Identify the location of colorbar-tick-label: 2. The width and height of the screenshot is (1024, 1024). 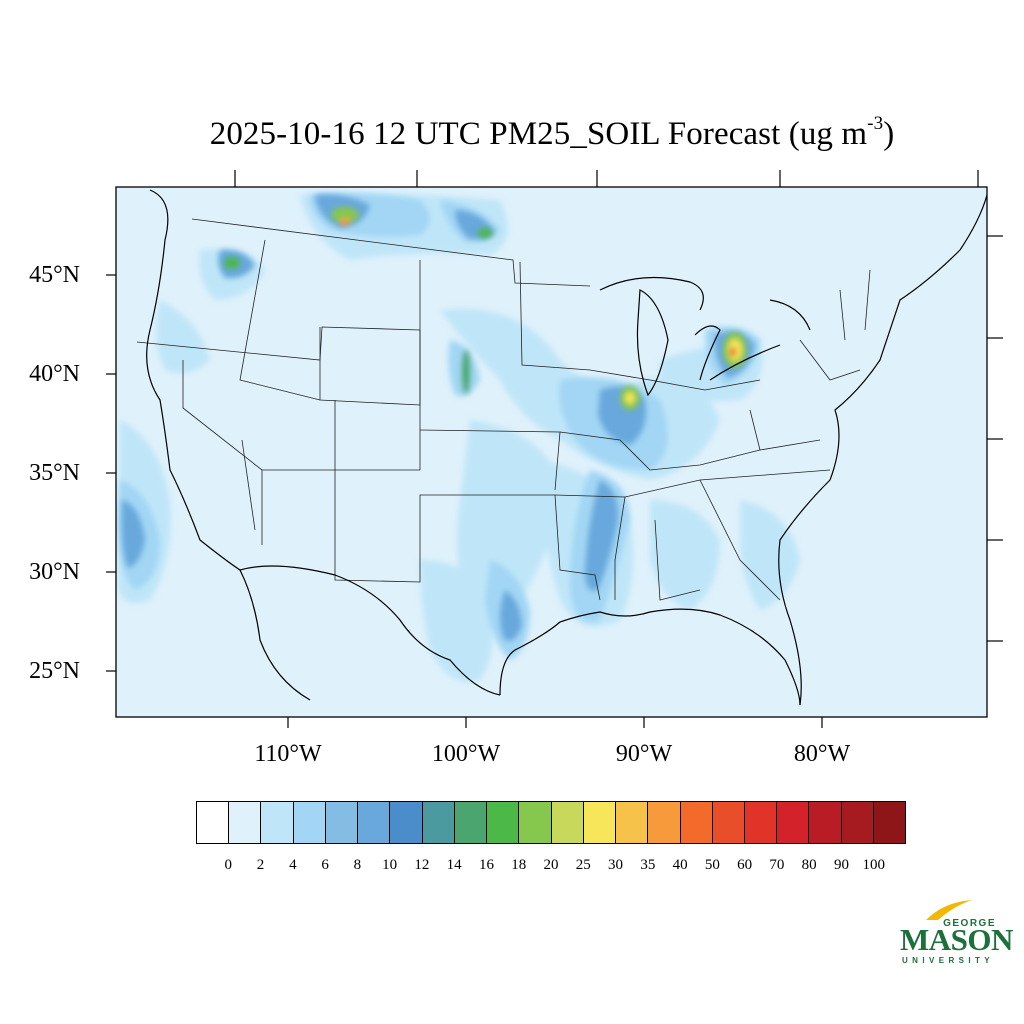
(260, 865).